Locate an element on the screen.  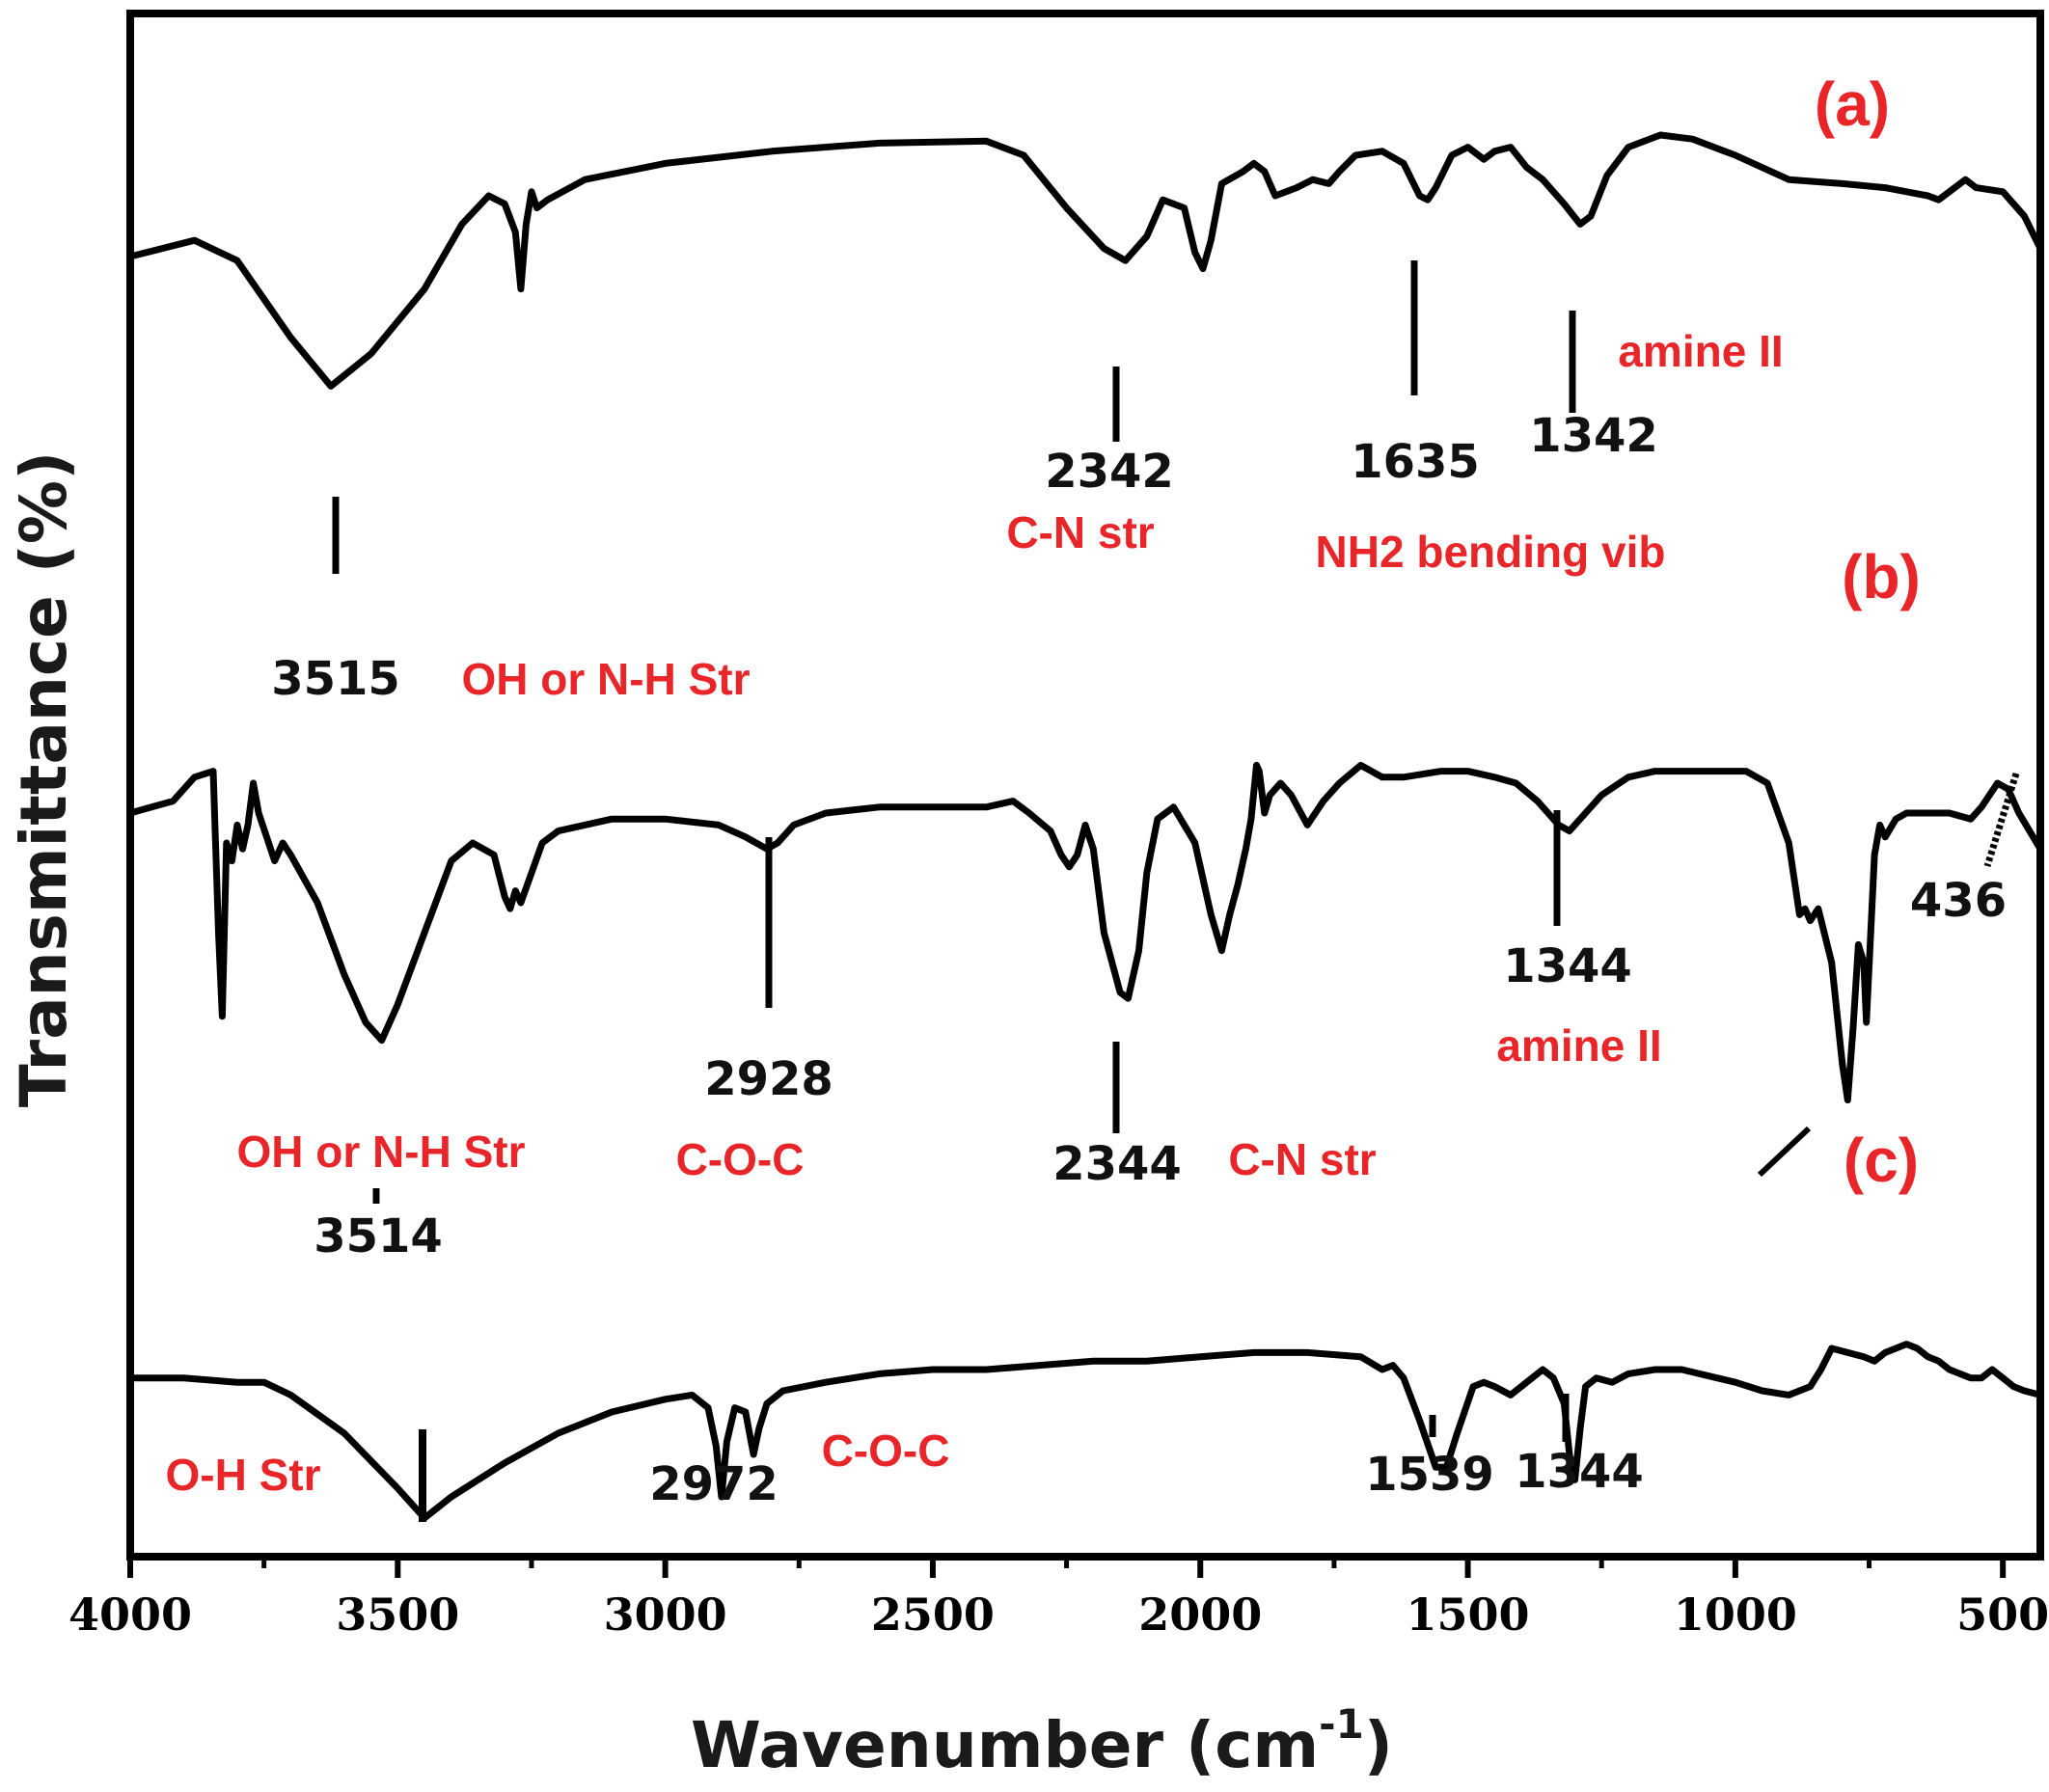
peak-label-3515: 3515 is located at coordinates (335, 679).